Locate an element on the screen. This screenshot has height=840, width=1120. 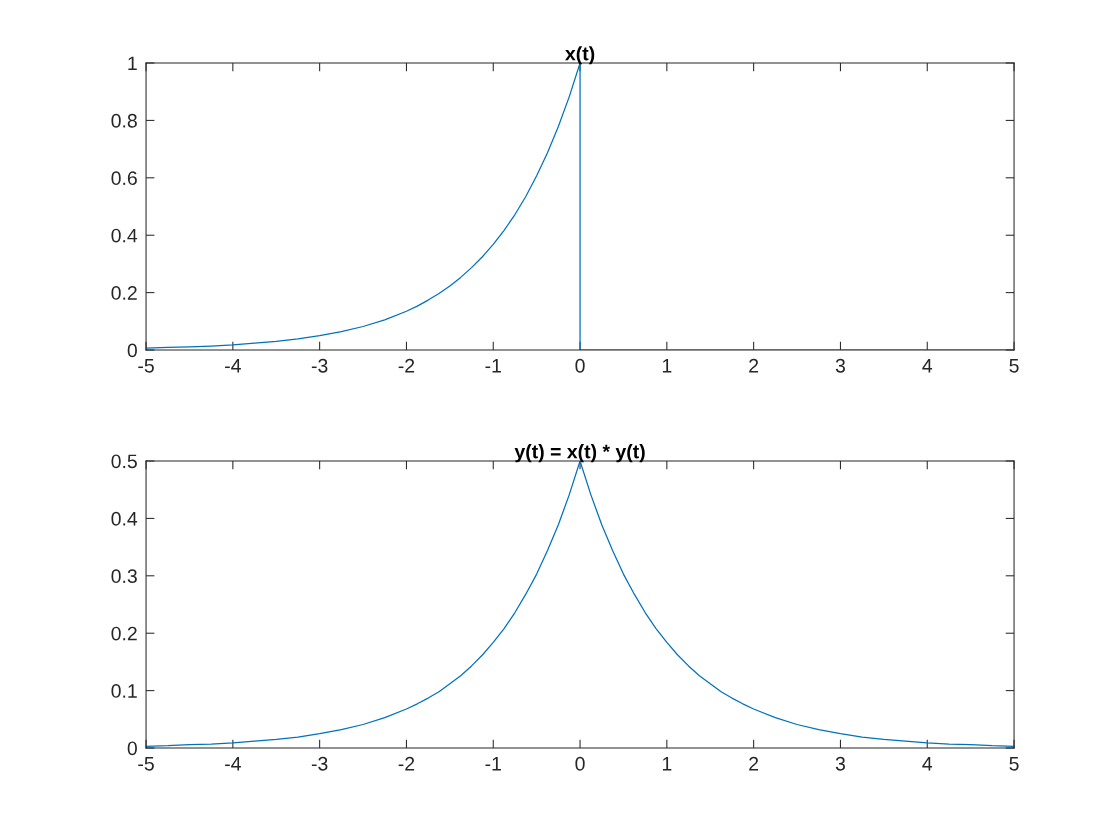
y-tick-label: 0.8 is located at coordinates (124, 120).